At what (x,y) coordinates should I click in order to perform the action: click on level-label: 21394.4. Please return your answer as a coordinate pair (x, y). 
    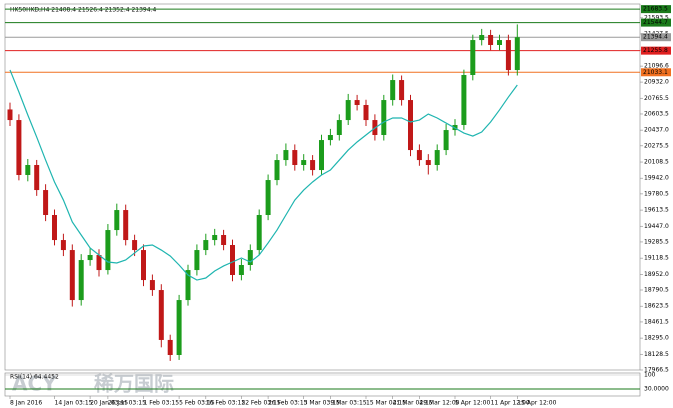
    Looking at the image, I should click on (655, 37).